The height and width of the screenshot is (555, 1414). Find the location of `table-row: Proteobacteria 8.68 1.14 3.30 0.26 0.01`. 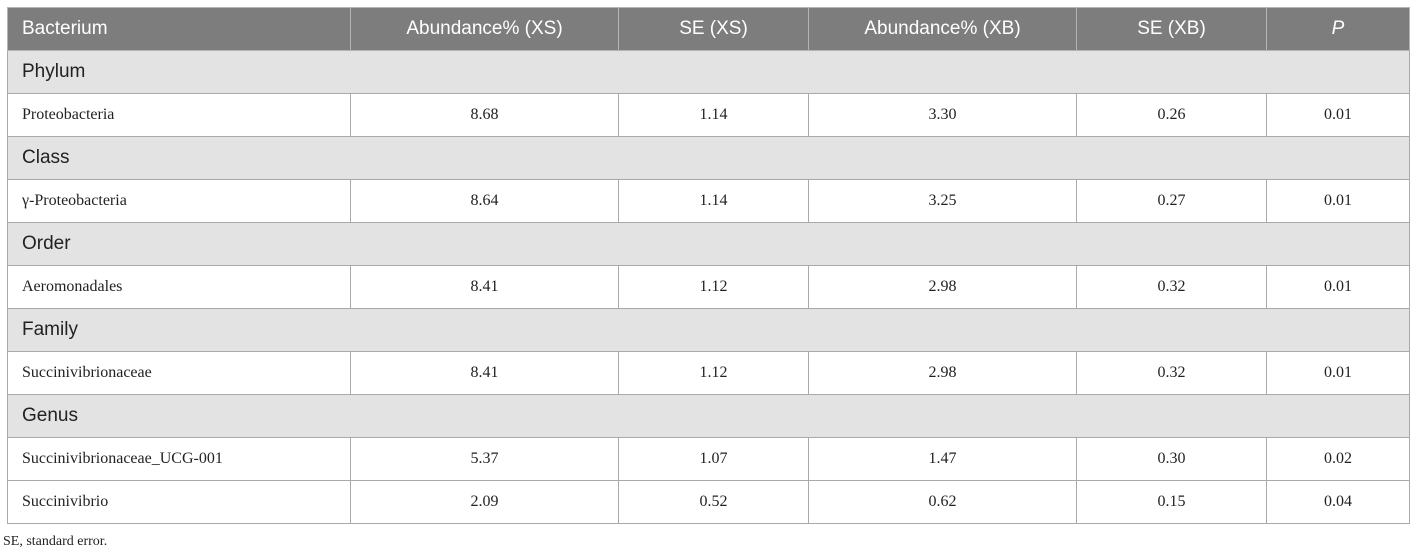

table-row: Proteobacteria 8.68 1.14 3.30 0.26 0.01 is located at coordinates (708, 115).